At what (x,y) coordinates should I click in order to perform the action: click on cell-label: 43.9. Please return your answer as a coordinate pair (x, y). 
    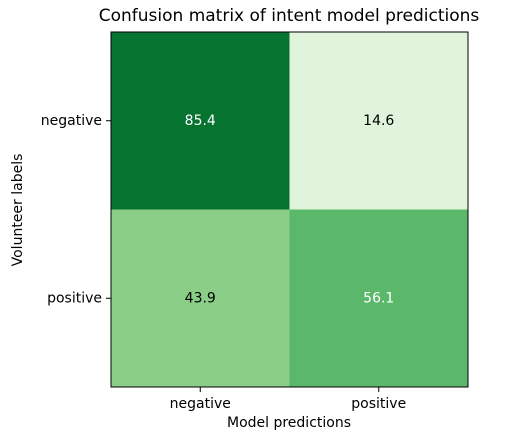
    Looking at the image, I should click on (200, 298).